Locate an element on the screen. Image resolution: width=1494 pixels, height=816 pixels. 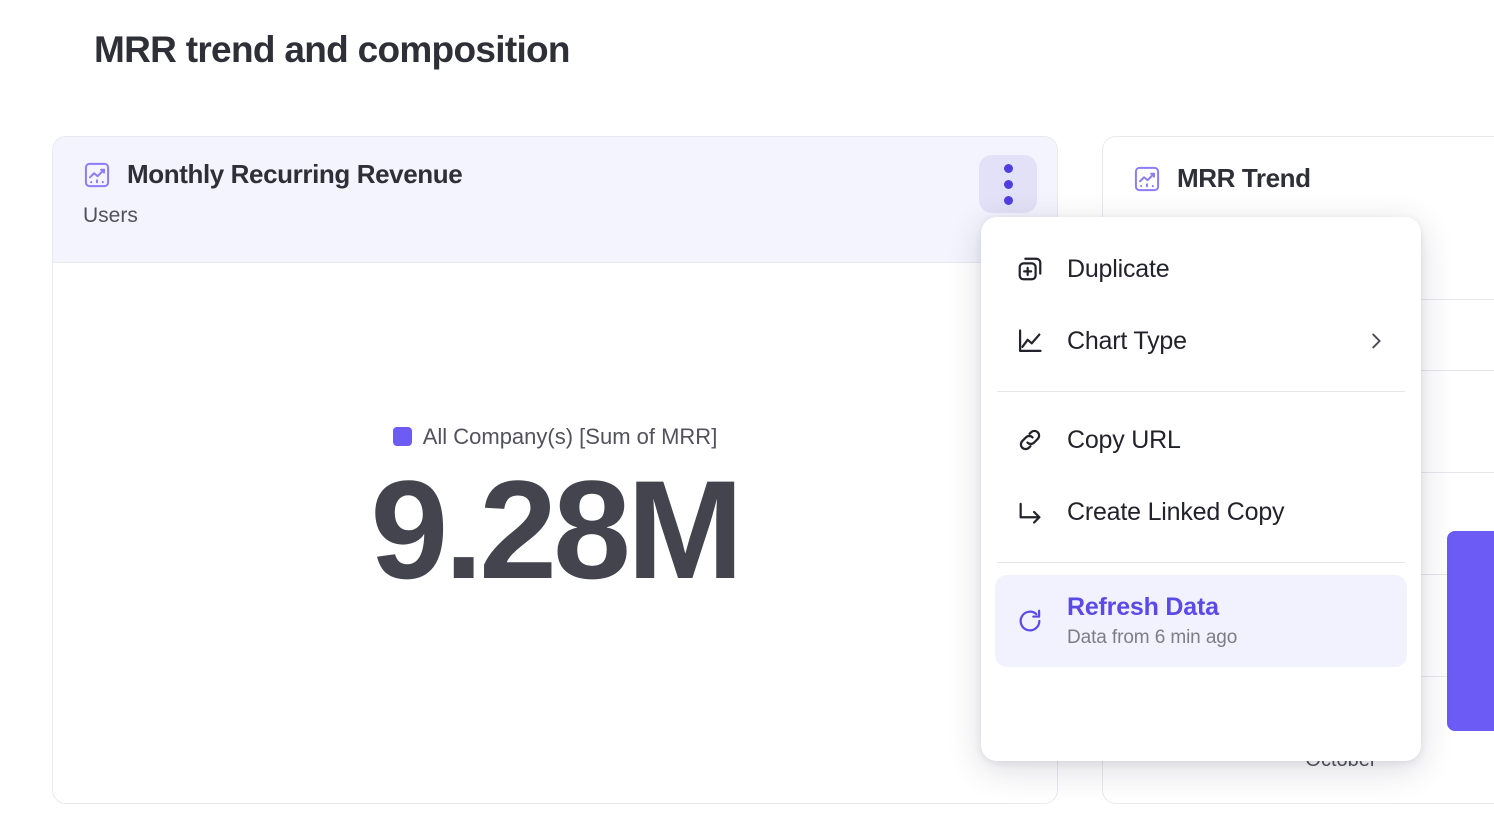
line-chart-icon is located at coordinates (1030, 341).